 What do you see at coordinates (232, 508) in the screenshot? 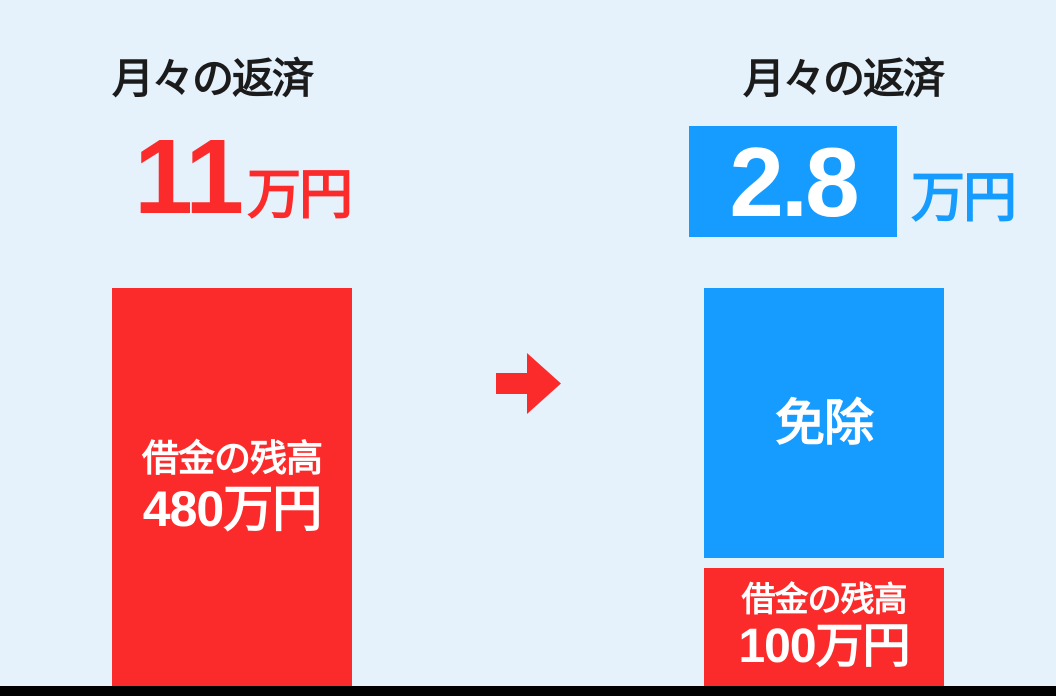
I see `before-debt-bar-amount: 480万円` at bounding box center [232, 508].